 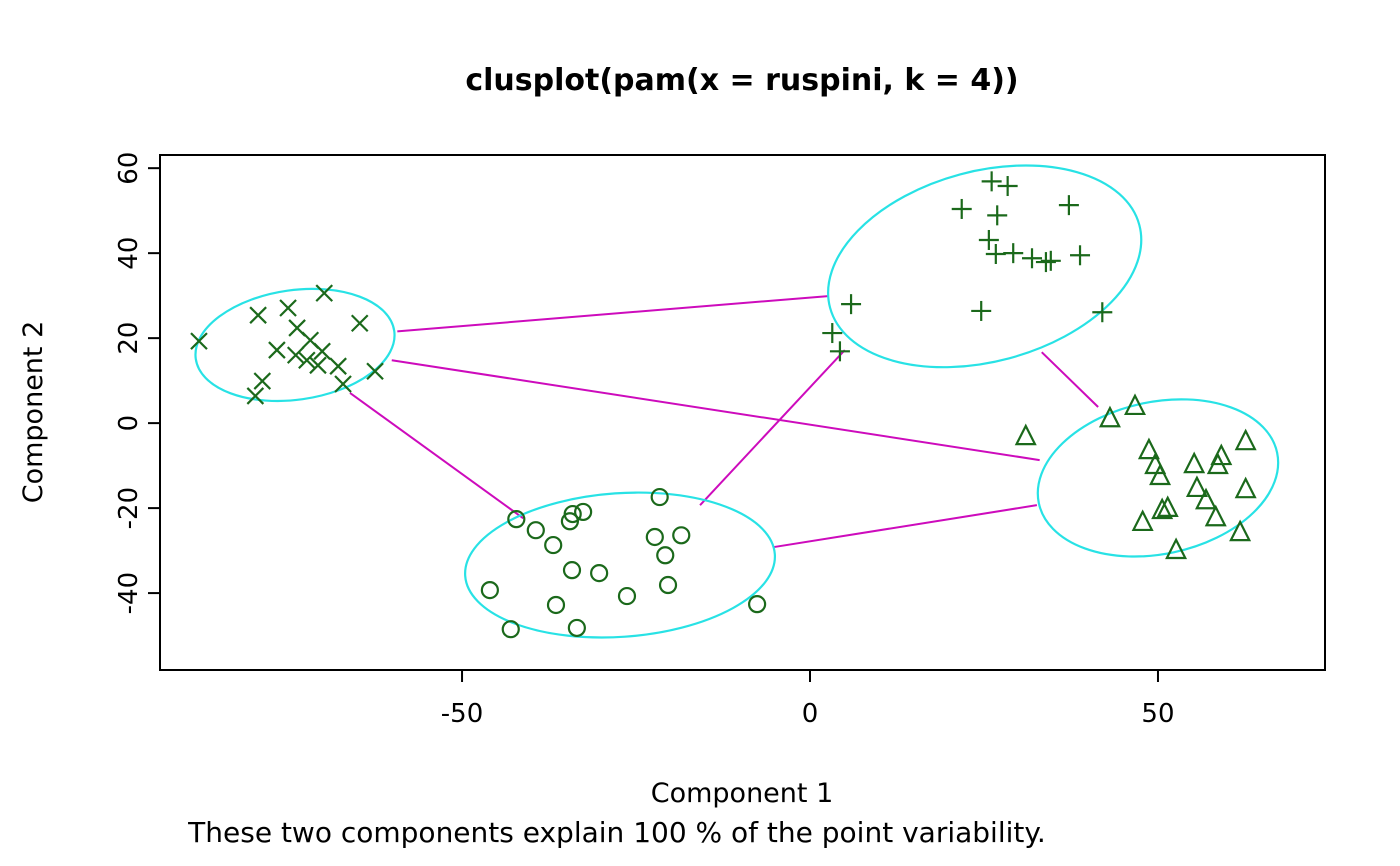 I want to click on y-tick-label: 20, so click(x=129, y=338).